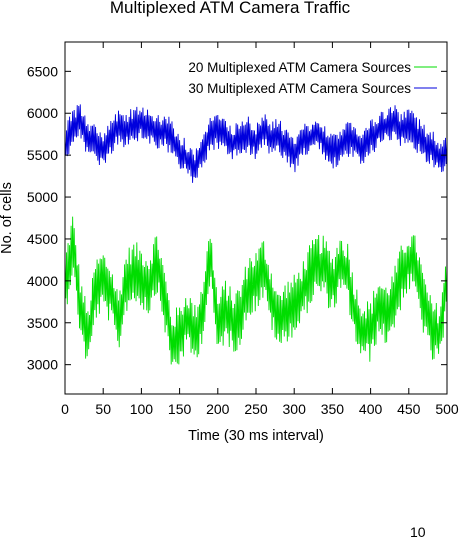  I want to click on x-tick-label: 350, so click(333, 409).